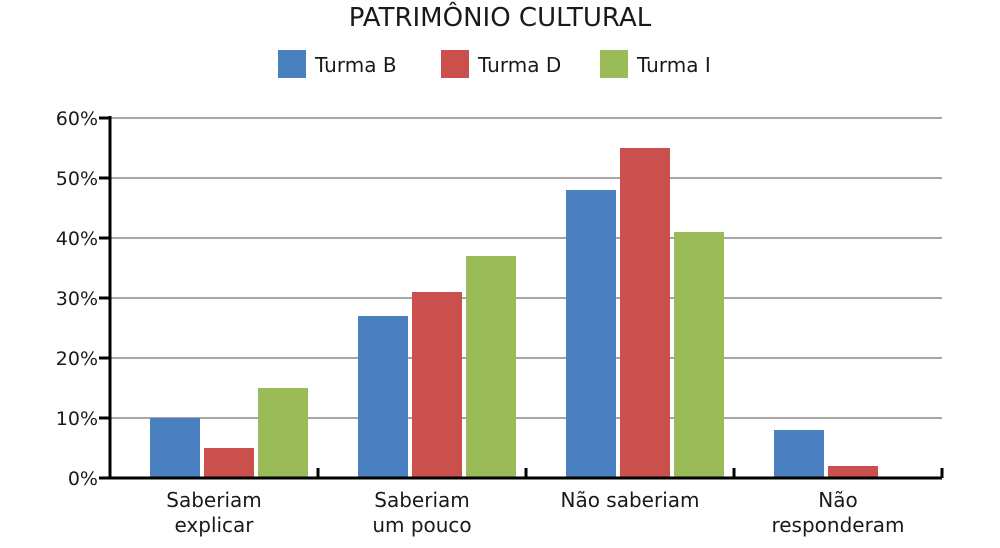 The image size is (1000, 548). What do you see at coordinates (673, 65) in the screenshot?
I see `legend-label-3: Turma I` at bounding box center [673, 65].